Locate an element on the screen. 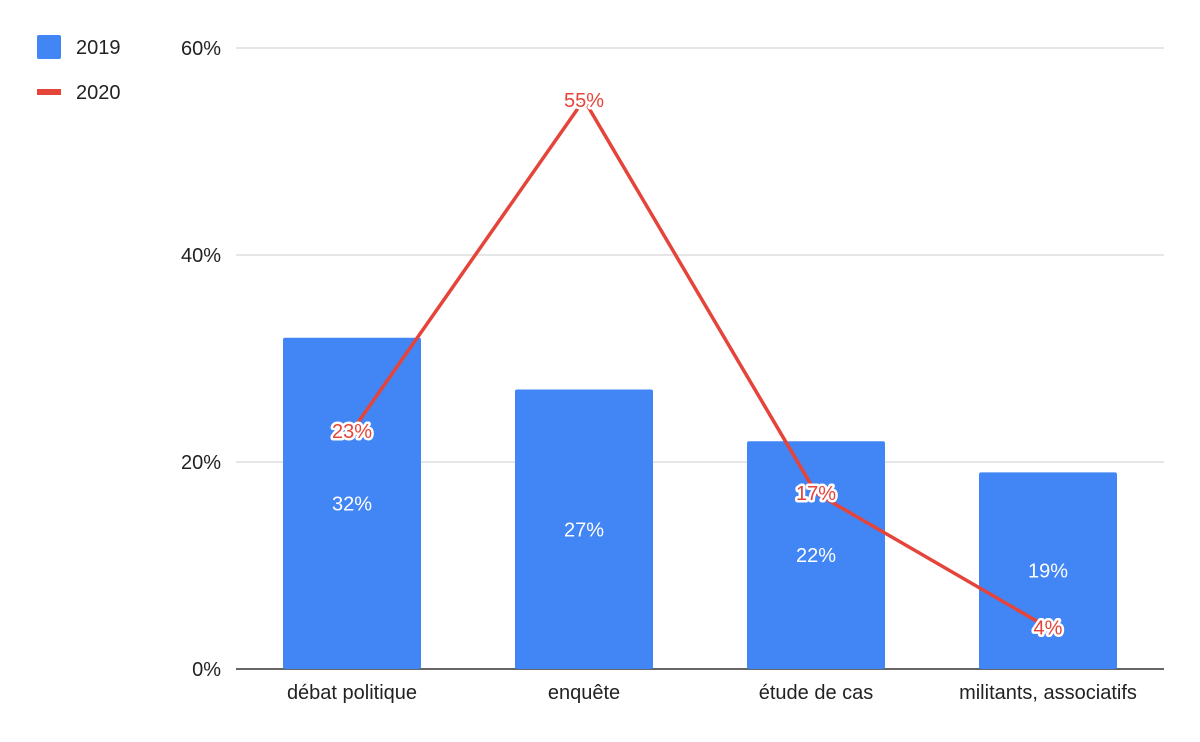 Image resolution: width=1200 pixels, height=742 pixels. x-category-label: militants, associatifs is located at coordinates (1048, 693).